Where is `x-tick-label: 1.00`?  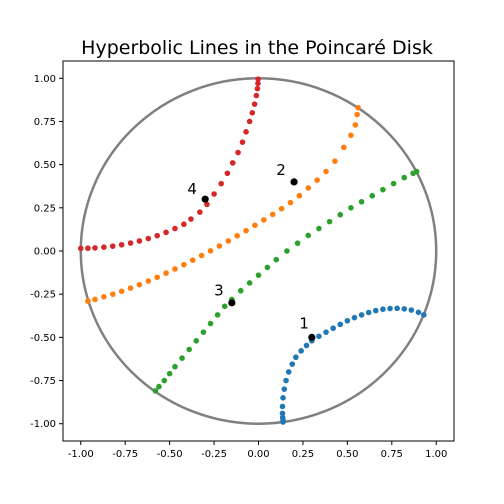 x-tick-label: 1.00 is located at coordinates (436, 454).